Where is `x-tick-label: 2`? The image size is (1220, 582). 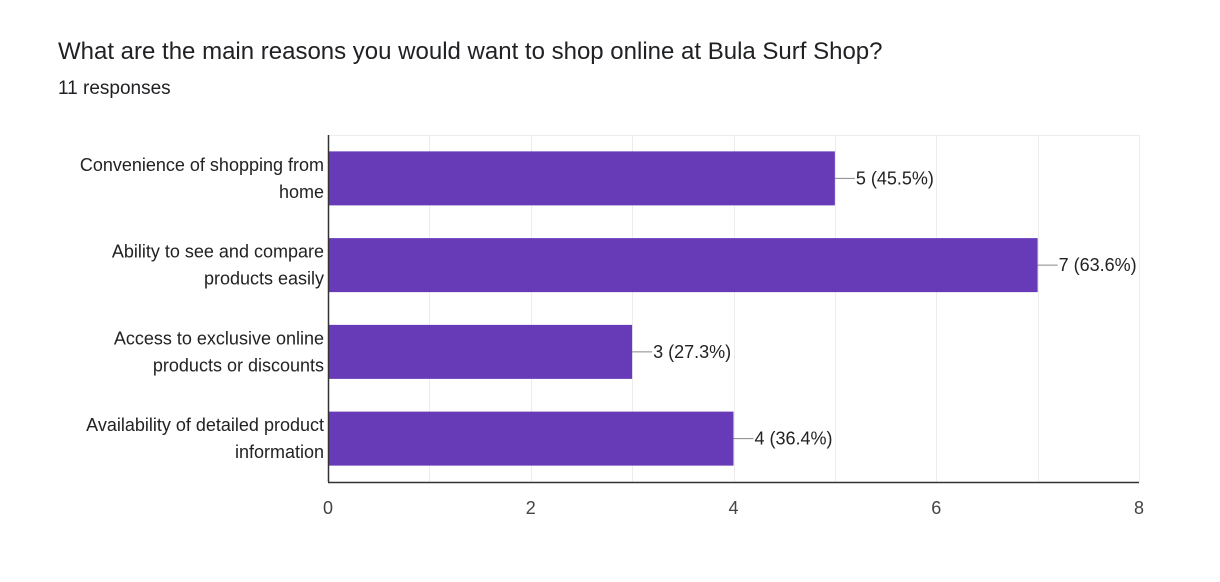
x-tick-label: 2 is located at coordinates (531, 508).